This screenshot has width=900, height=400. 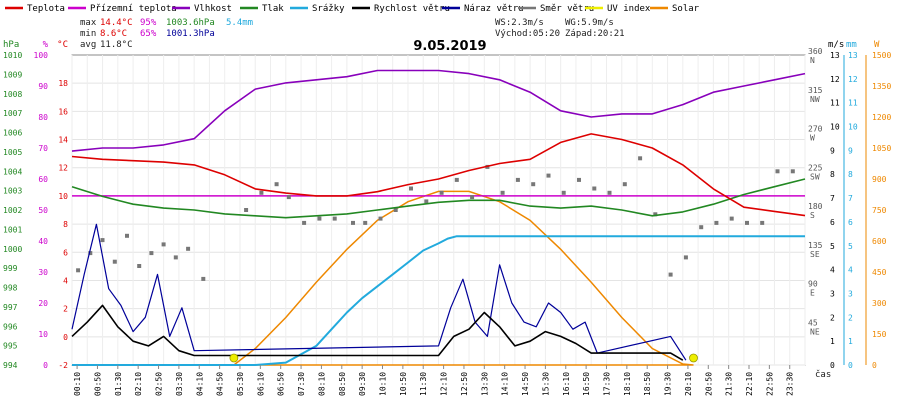 I want to click on pressure-tick-9: 1003, so click(x=12, y=191).